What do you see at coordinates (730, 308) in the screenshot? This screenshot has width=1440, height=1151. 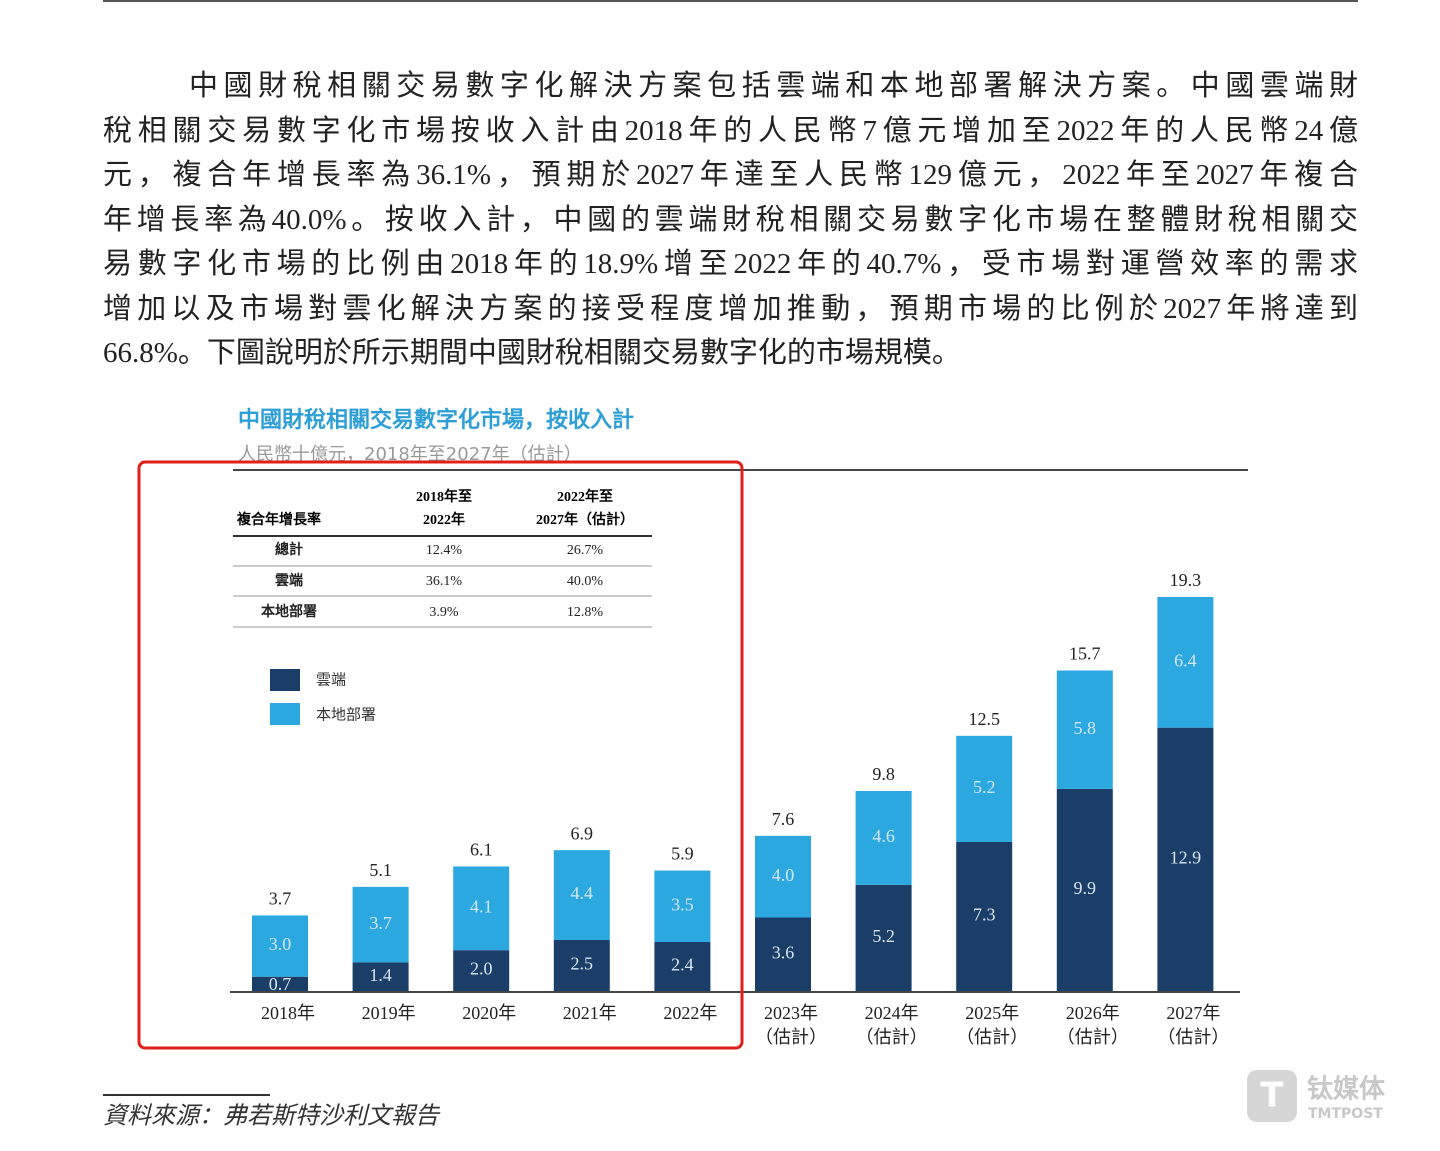 I see `paragraph-line: 增加以及市場對雲化解決方案的接受程度增加推動，預期市場的比例於2027年將達到` at bounding box center [730, 308].